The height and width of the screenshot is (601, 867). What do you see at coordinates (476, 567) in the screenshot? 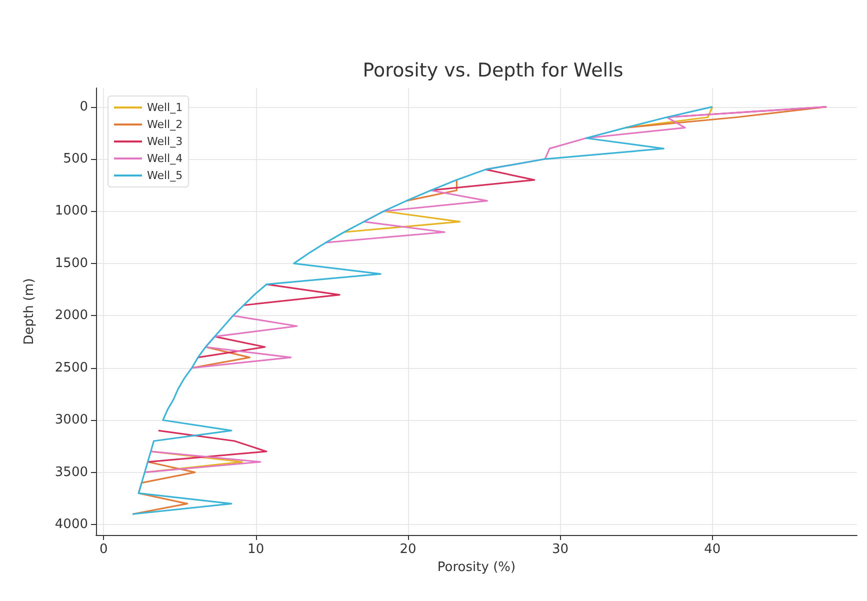
I see `x-axis-title: Porosity (%)` at bounding box center [476, 567].